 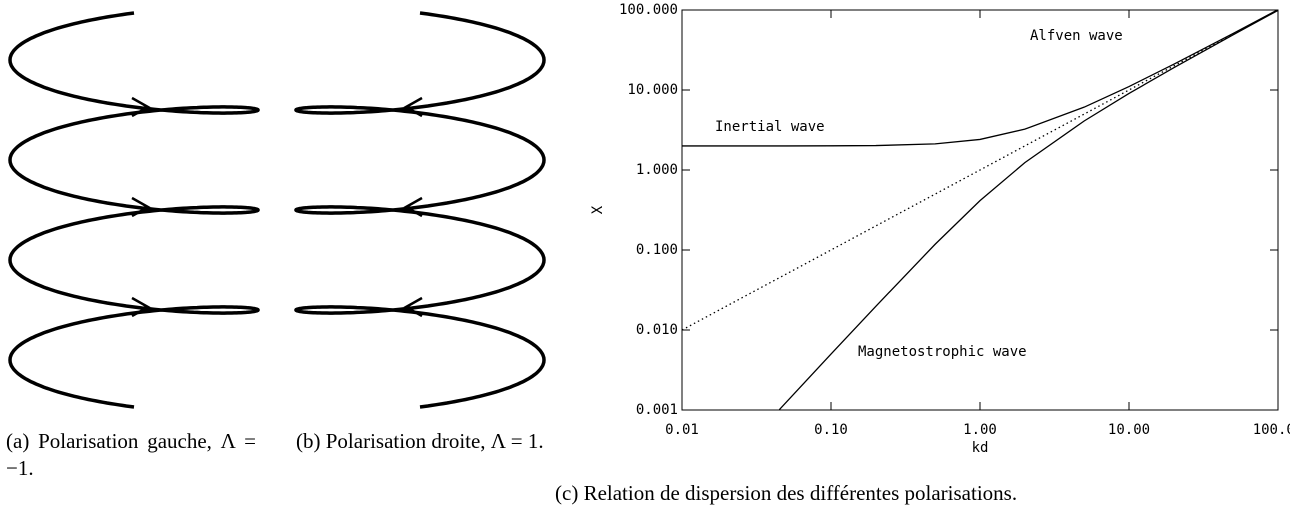 I want to click on caption-a: (a) Polarisation gauche, Λ = −1., so click(x=131, y=455).